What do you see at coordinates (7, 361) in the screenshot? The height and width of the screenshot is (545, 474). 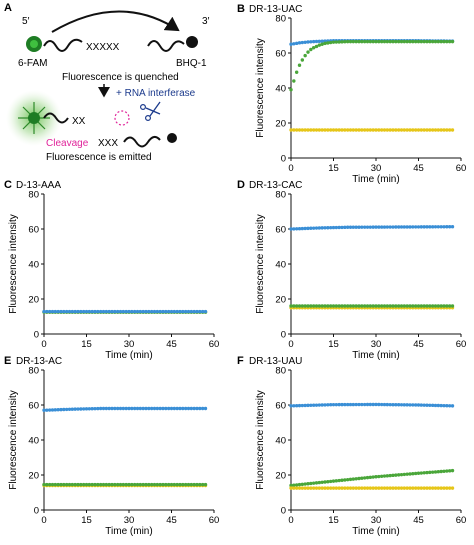 I see `panel-label: E` at bounding box center [7, 361].